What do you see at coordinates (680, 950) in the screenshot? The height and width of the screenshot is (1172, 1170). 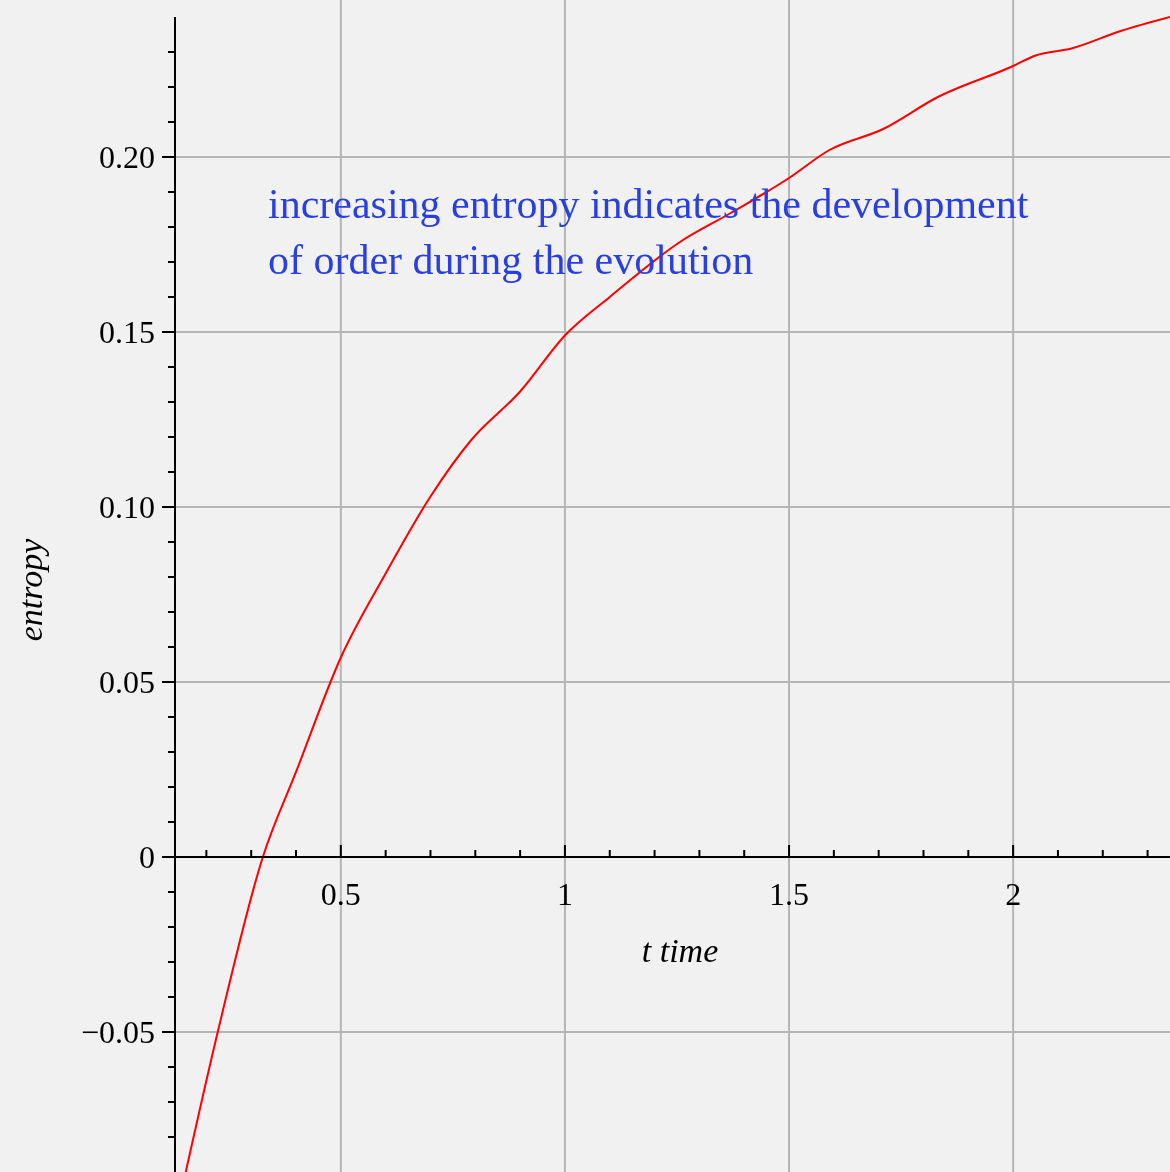 I see `x-axis-title: t time` at bounding box center [680, 950].